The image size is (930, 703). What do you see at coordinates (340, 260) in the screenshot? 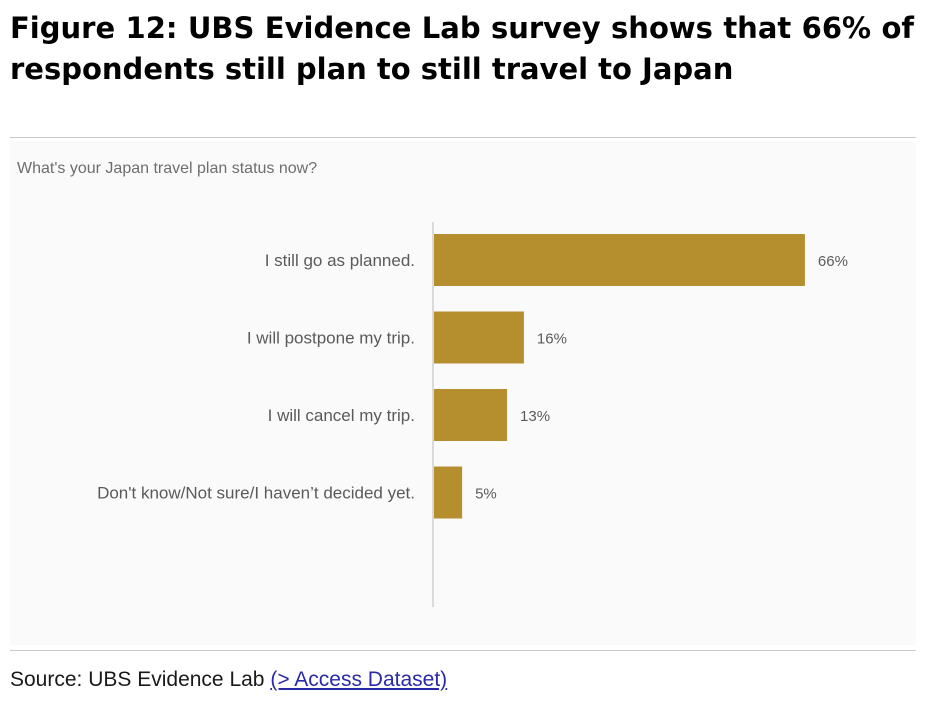
I see `category-label: I still go as planned.` at bounding box center [340, 260].